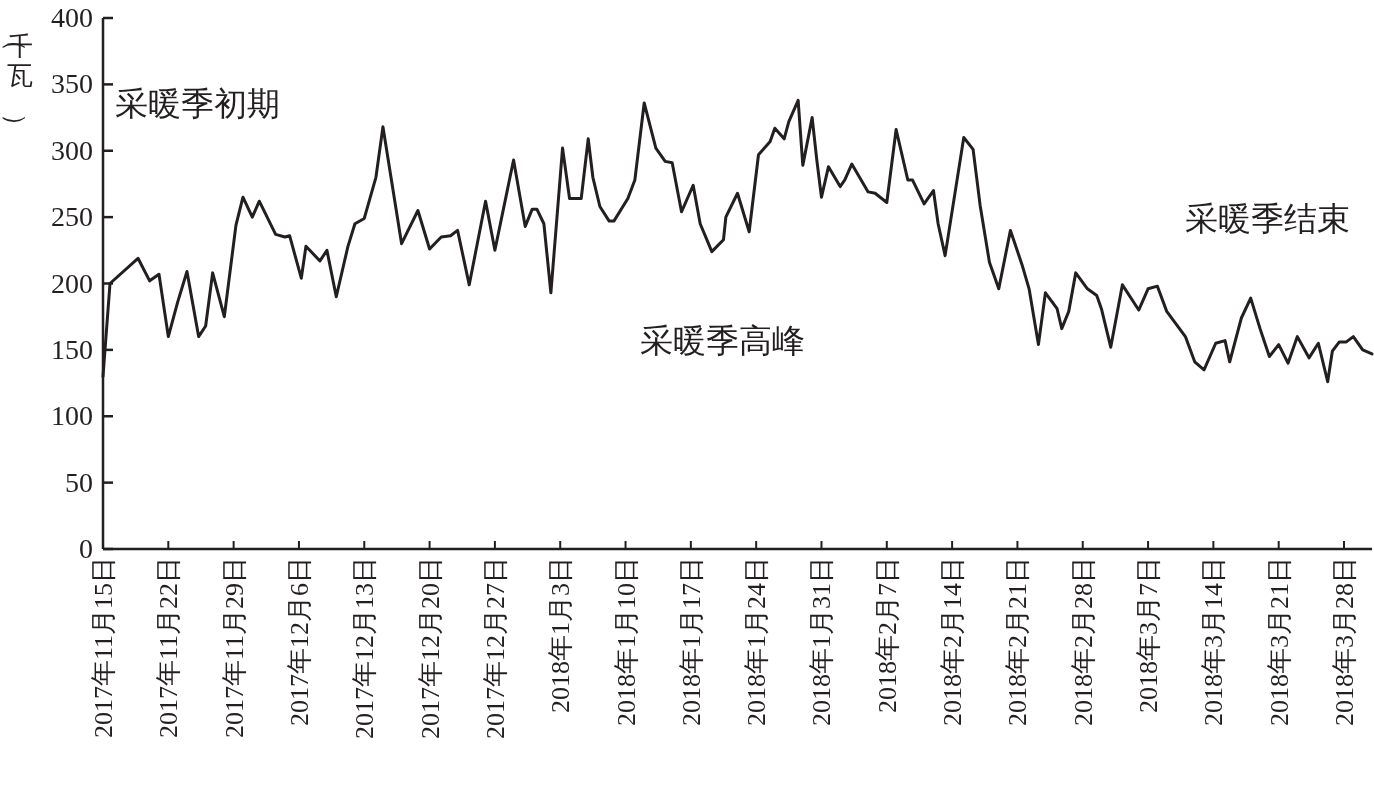  I want to click on x-tick-label: 2018年1月17日, so click(691, 641).